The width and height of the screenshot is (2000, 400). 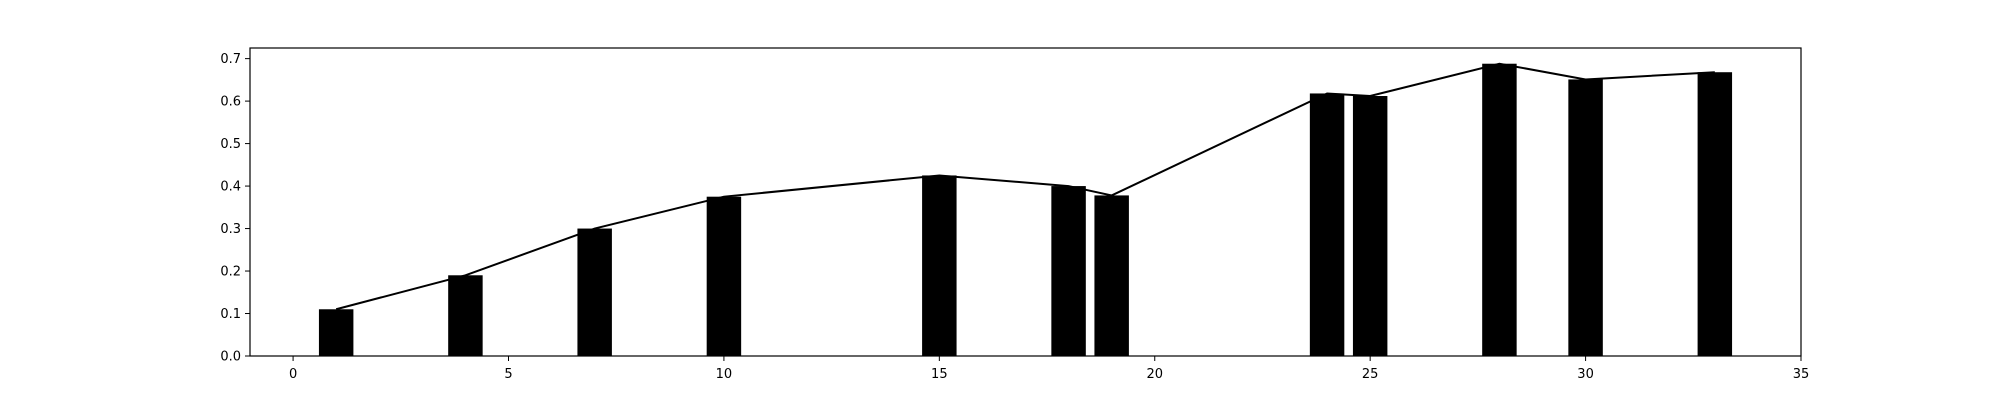 I want to click on x-tick-label: 15, so click(x=939, y=374).